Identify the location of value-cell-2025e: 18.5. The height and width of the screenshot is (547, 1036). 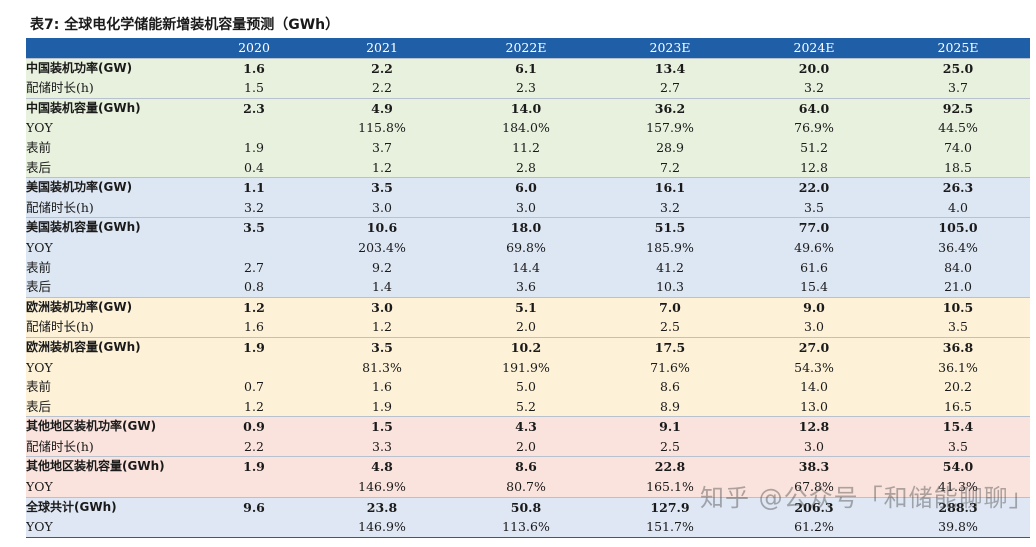
(958, 167).